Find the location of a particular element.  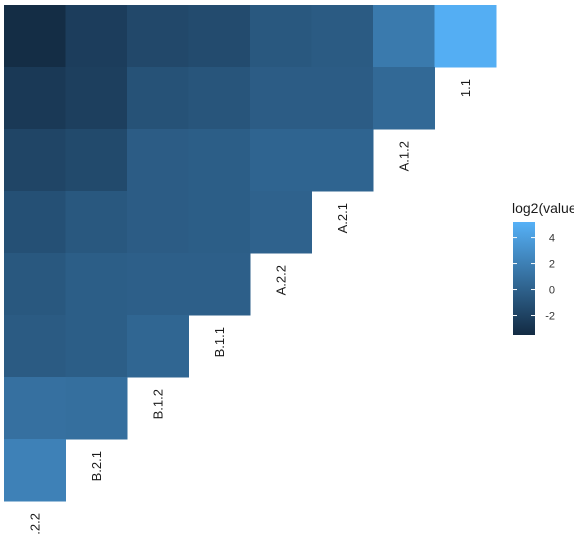

axis-label: 1.1 is located at coordinates (465, 88).